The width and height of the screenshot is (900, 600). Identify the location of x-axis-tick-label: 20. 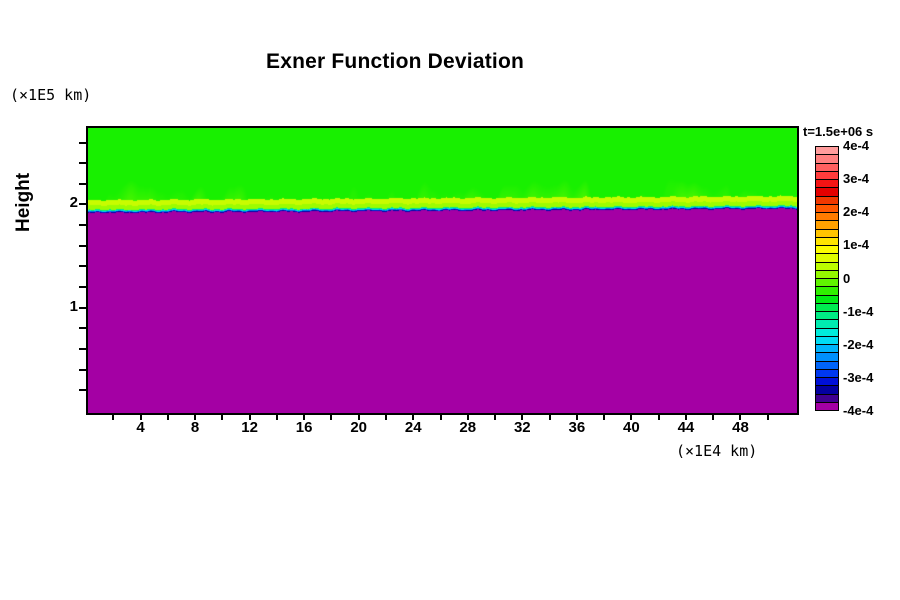
(359, 427).